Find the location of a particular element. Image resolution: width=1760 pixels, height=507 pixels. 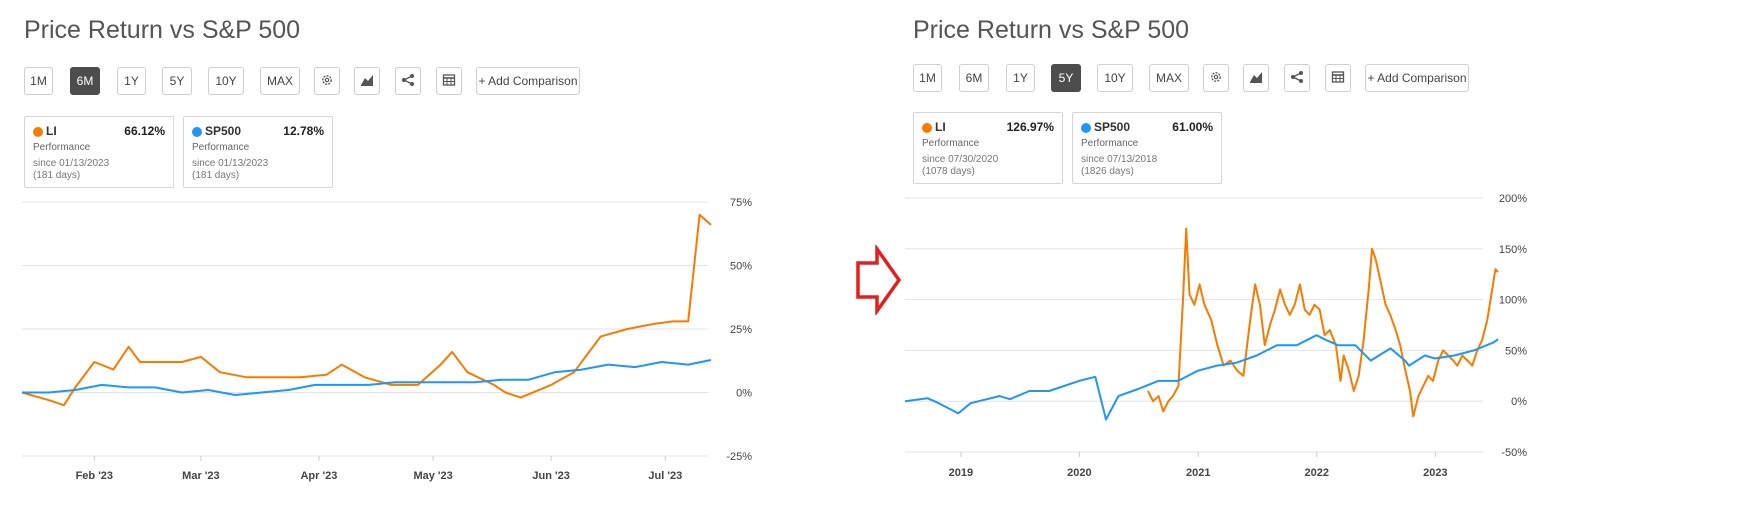

y-tick-label: 100% is located at coordinates (1513, 301).